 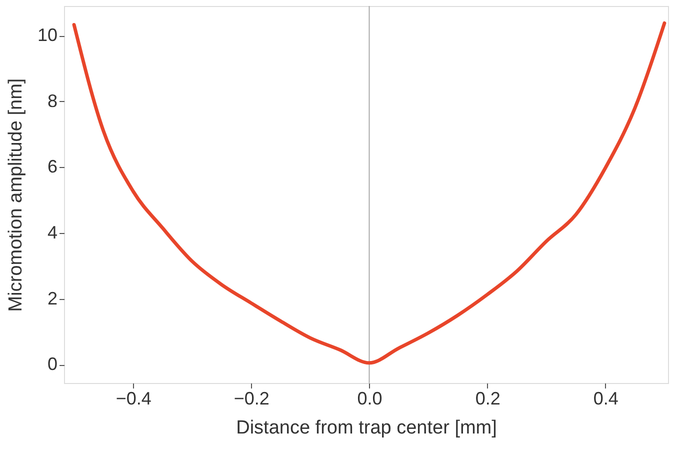 I want to click on y-tick-label: 0, so click(x=52, y=364).